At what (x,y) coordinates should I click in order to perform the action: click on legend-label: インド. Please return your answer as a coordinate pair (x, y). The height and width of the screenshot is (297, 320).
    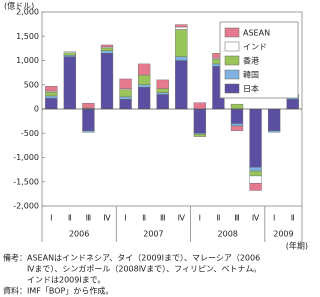
    Looking at the image, I should click on (255, 47).